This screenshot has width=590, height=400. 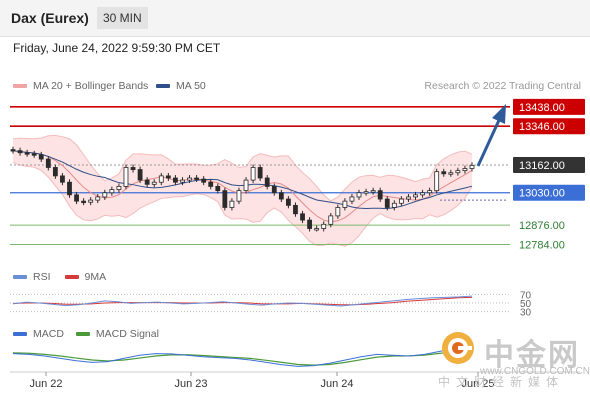 I want to click on level-box-13162.00, so click(x=549, y=164).